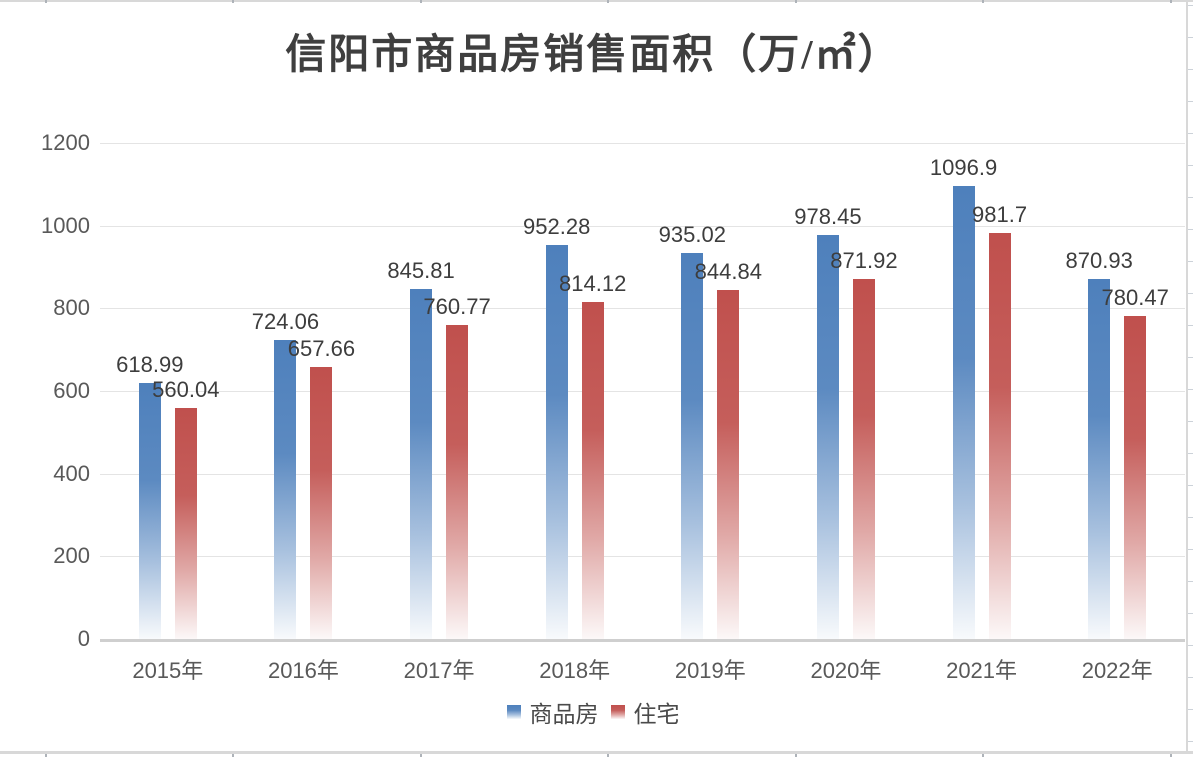  I want to click on bar-series1-2018年, so click(556, 442).